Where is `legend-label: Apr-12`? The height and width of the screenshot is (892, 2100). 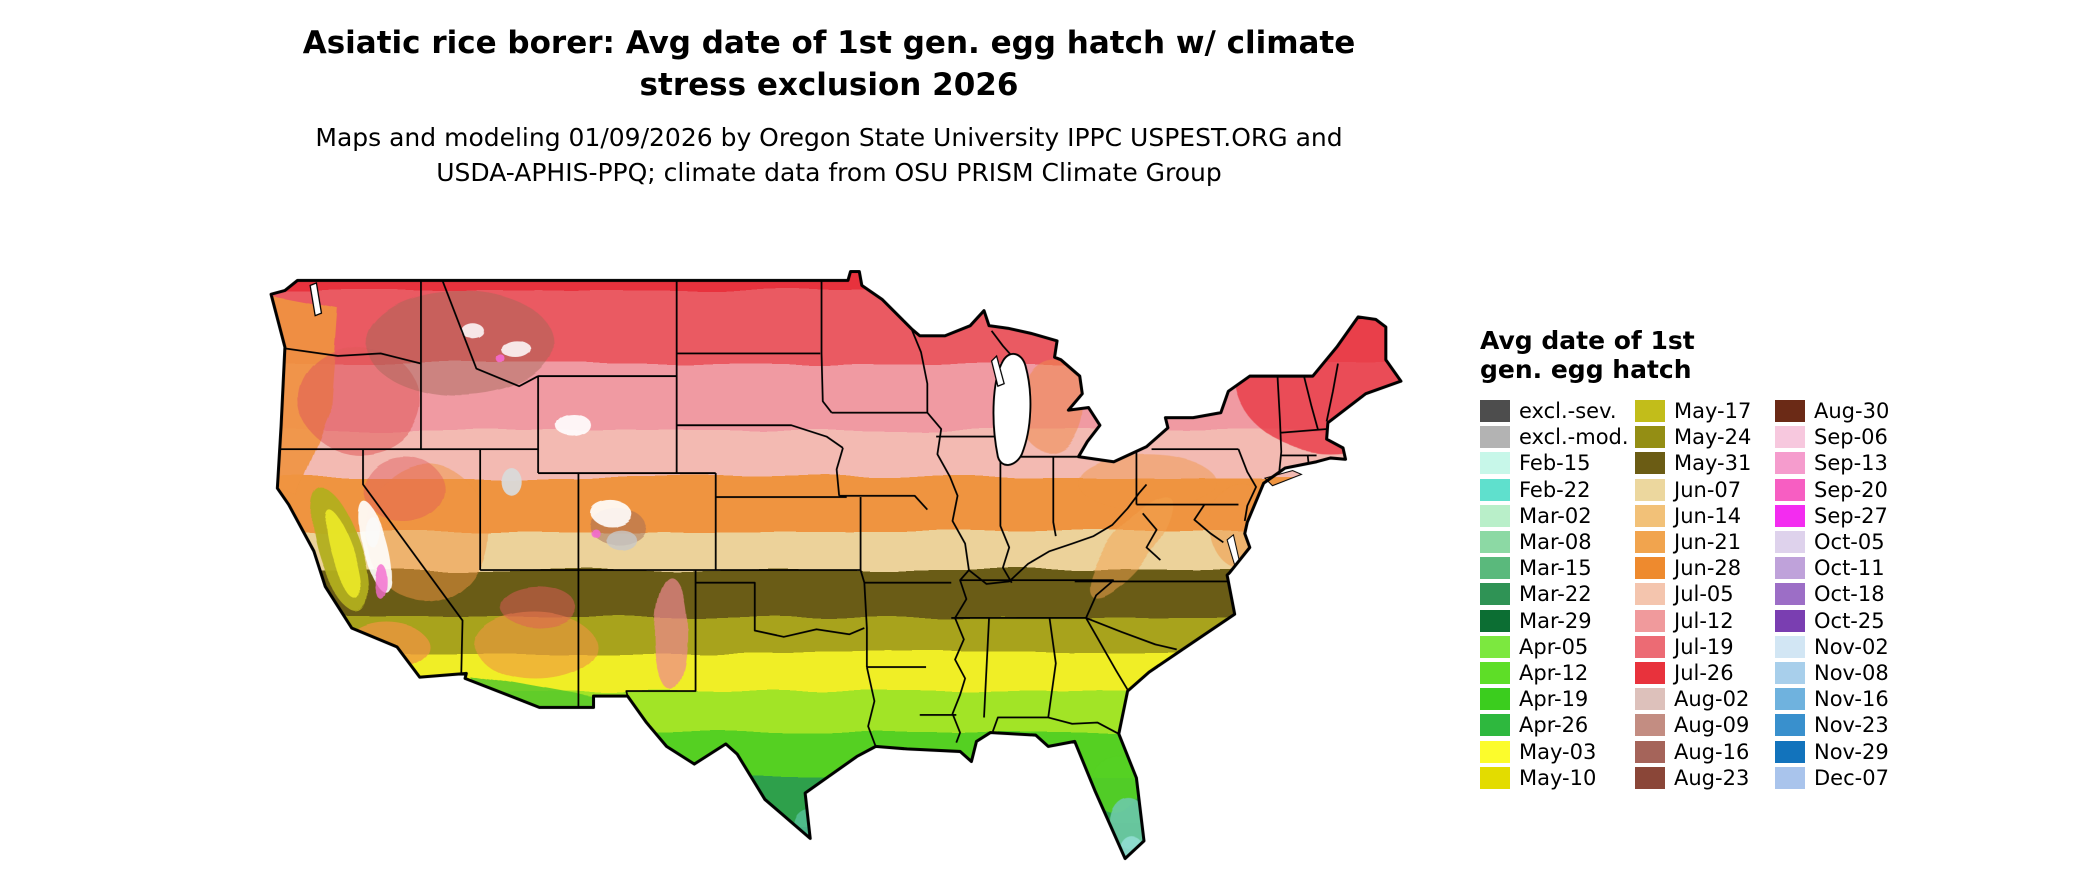
legend-label: Apr-12 is located at coordinates (1554, 672).